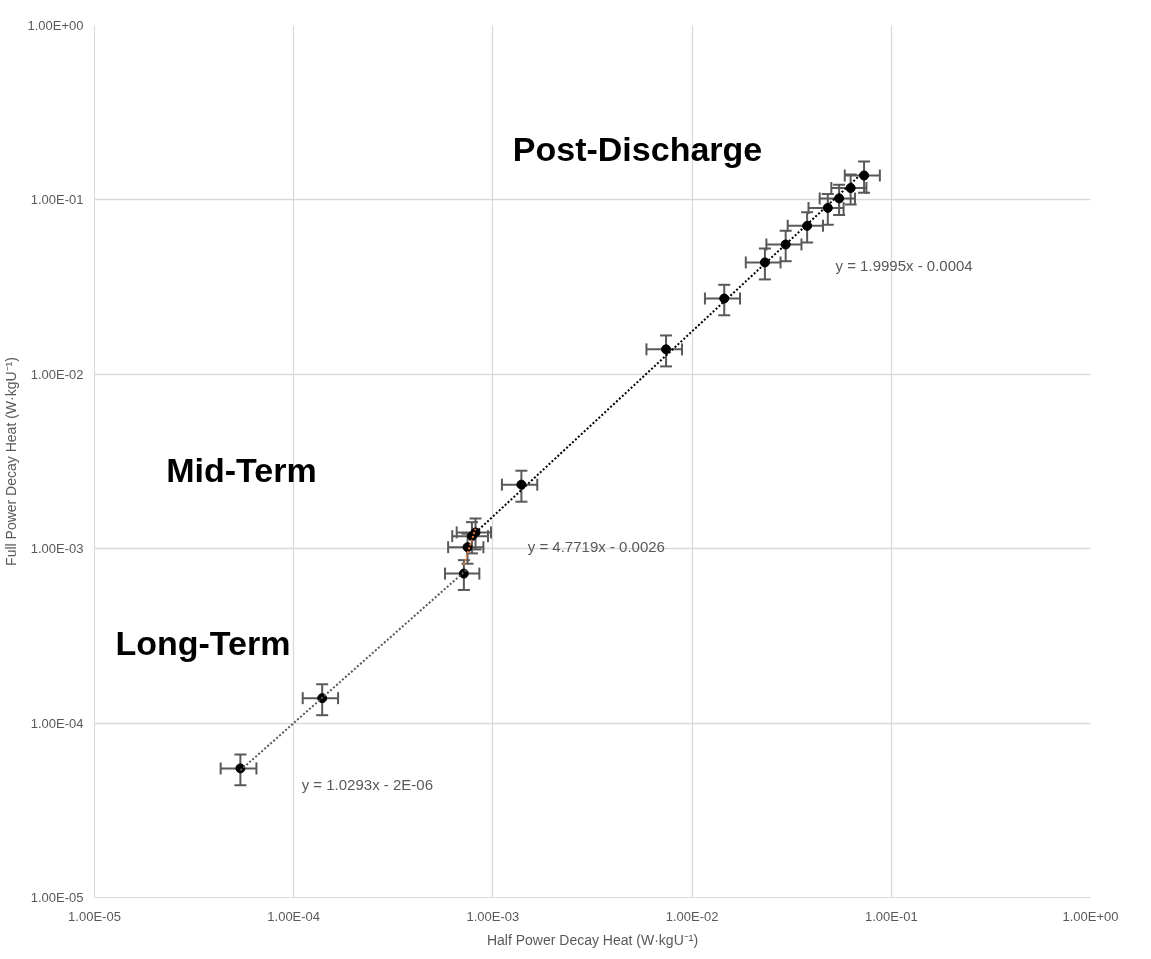  I want to click on x-tick-label: 1.00E-05, so click(94, 916).